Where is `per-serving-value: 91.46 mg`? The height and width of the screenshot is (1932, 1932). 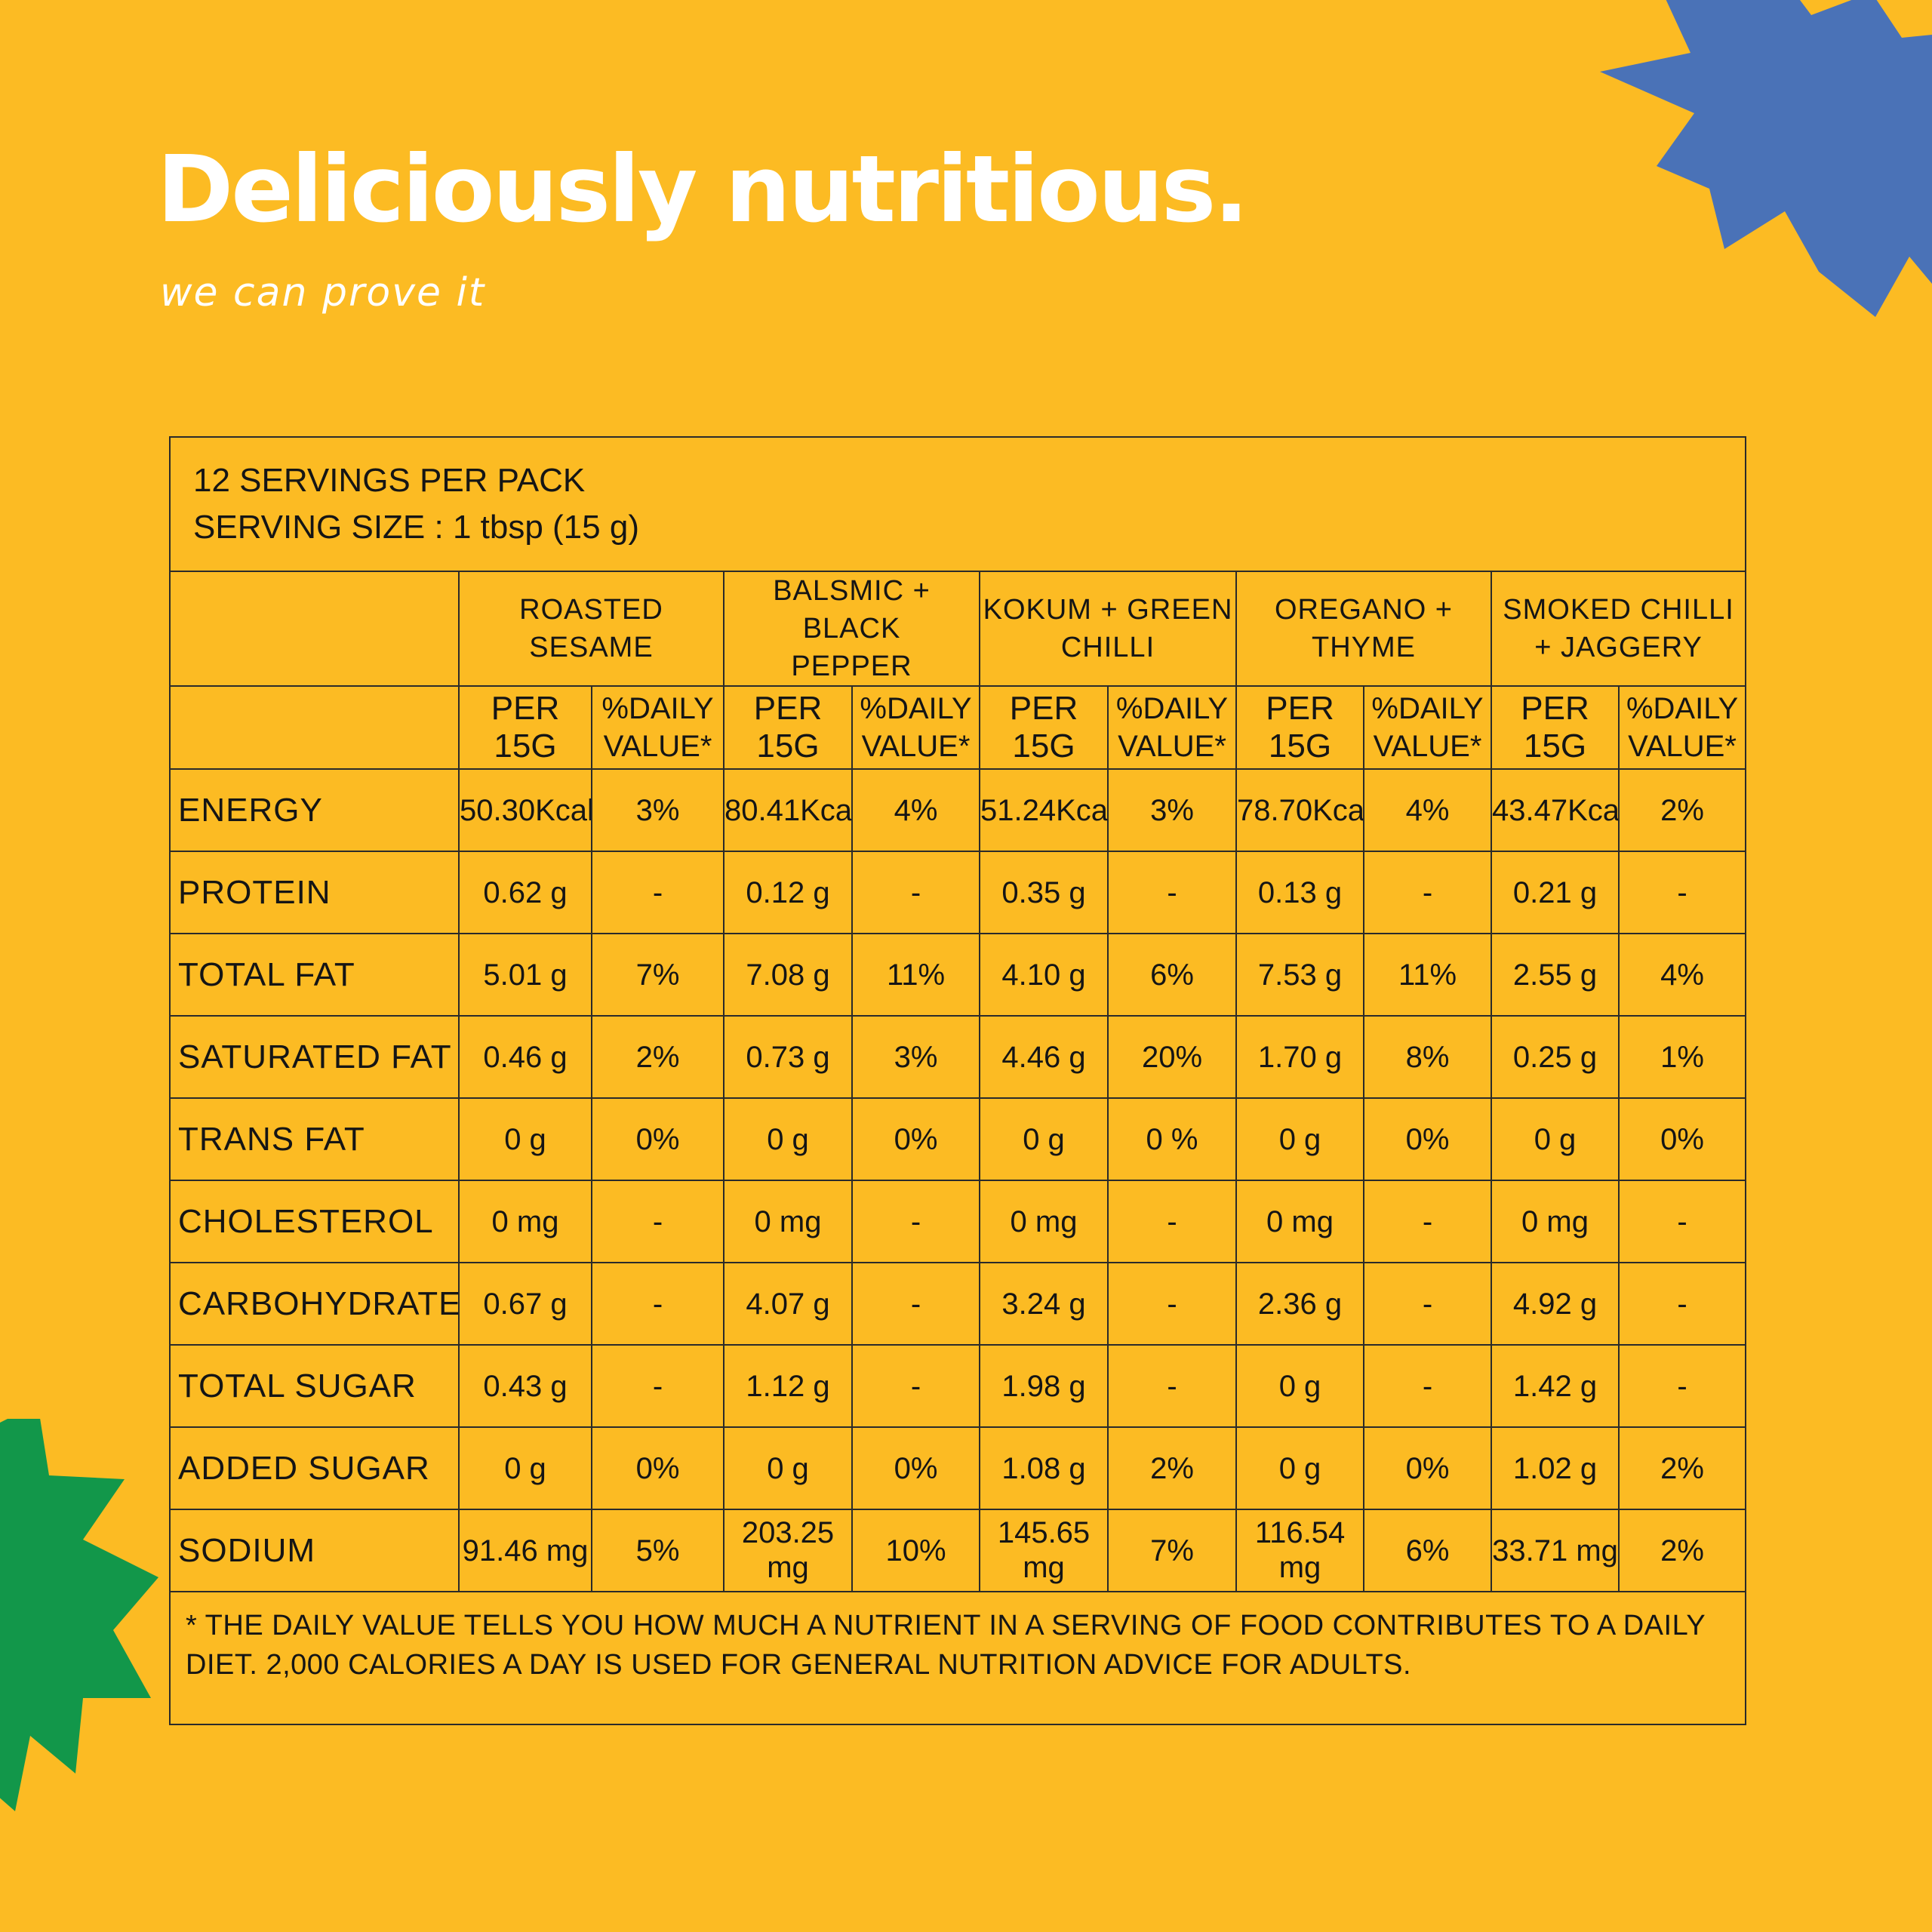
per-serving-value: 91.46 mg is located at coordinates (525, 1550).